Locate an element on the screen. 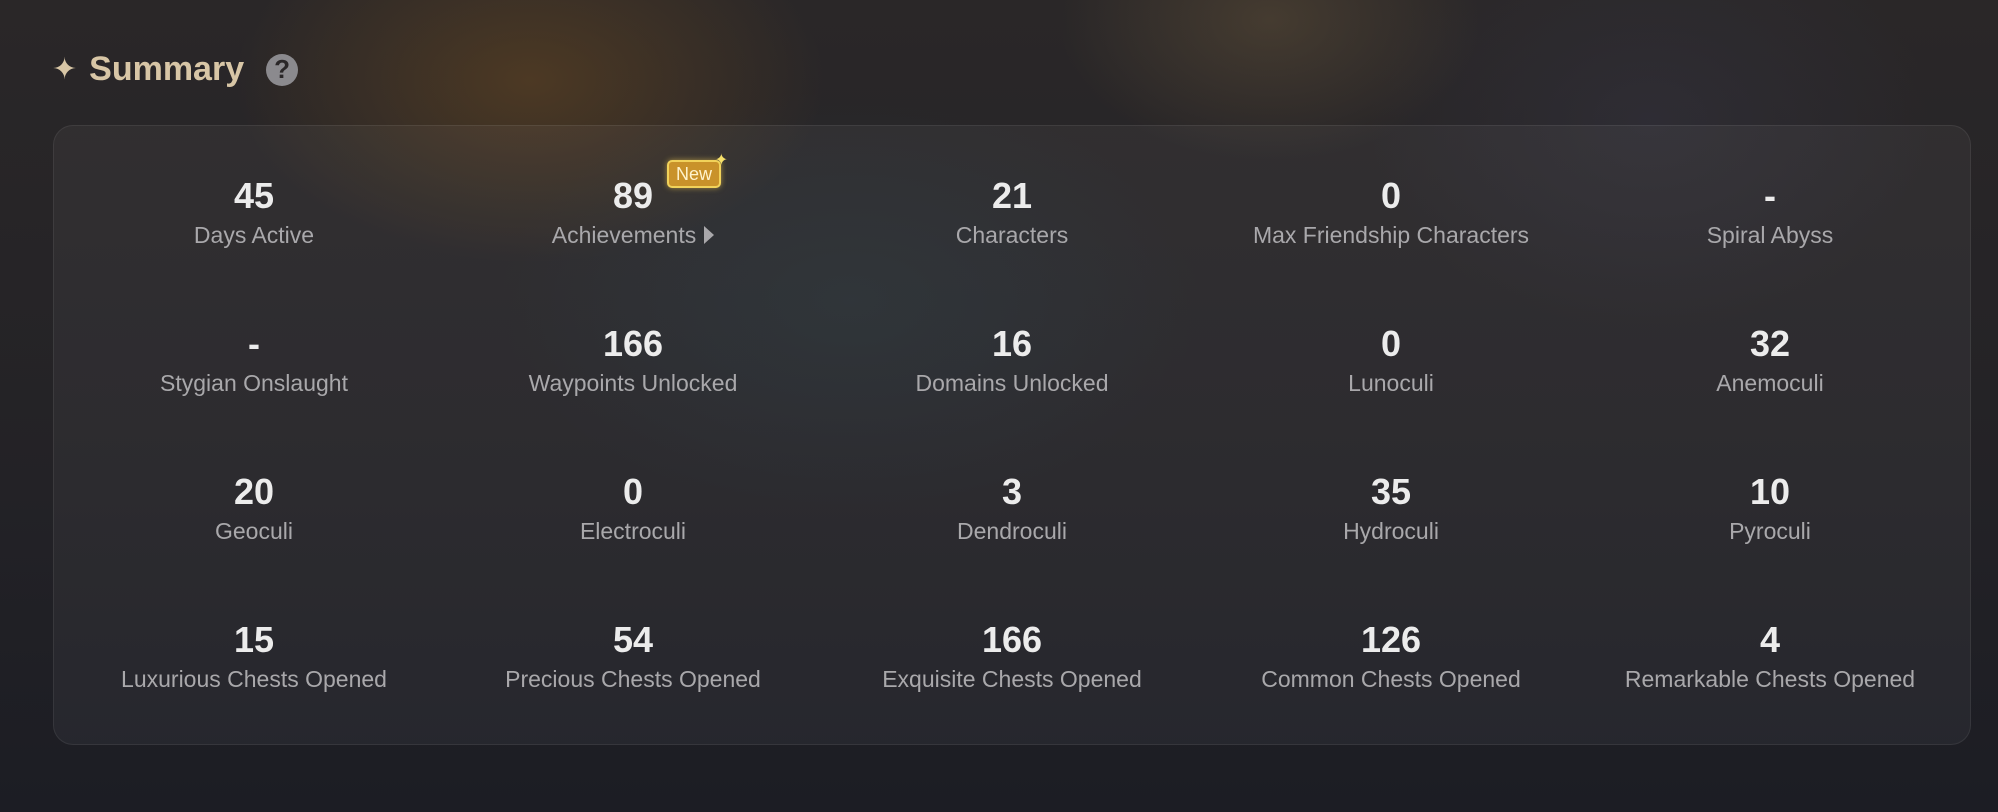  stat-common-chests-opened: 126 Common Chests Opened is located at coordinates (1391, 692).